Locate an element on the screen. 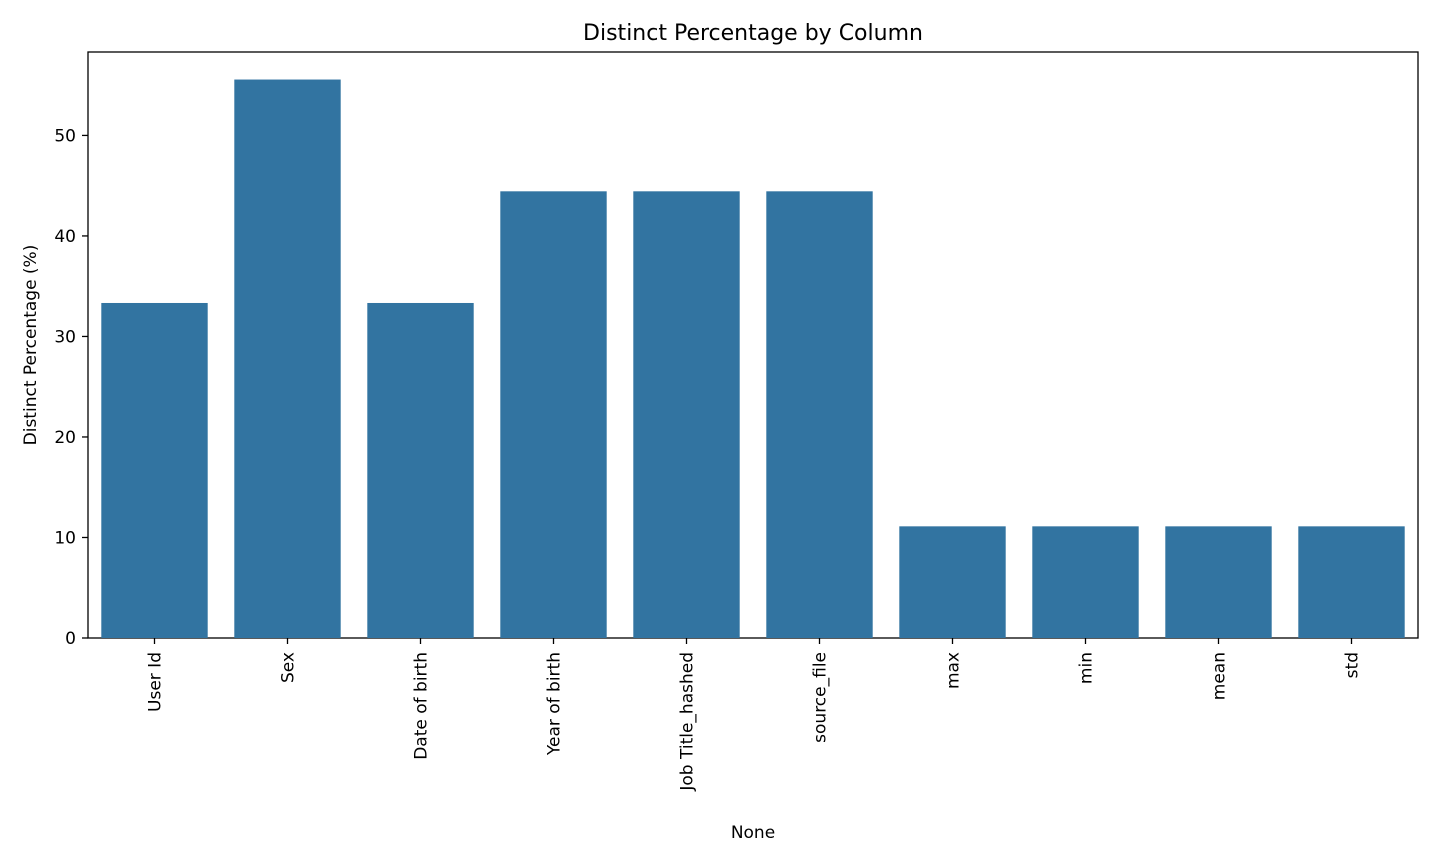  x-tick-label-6: max is located at coordinates (954, 670).